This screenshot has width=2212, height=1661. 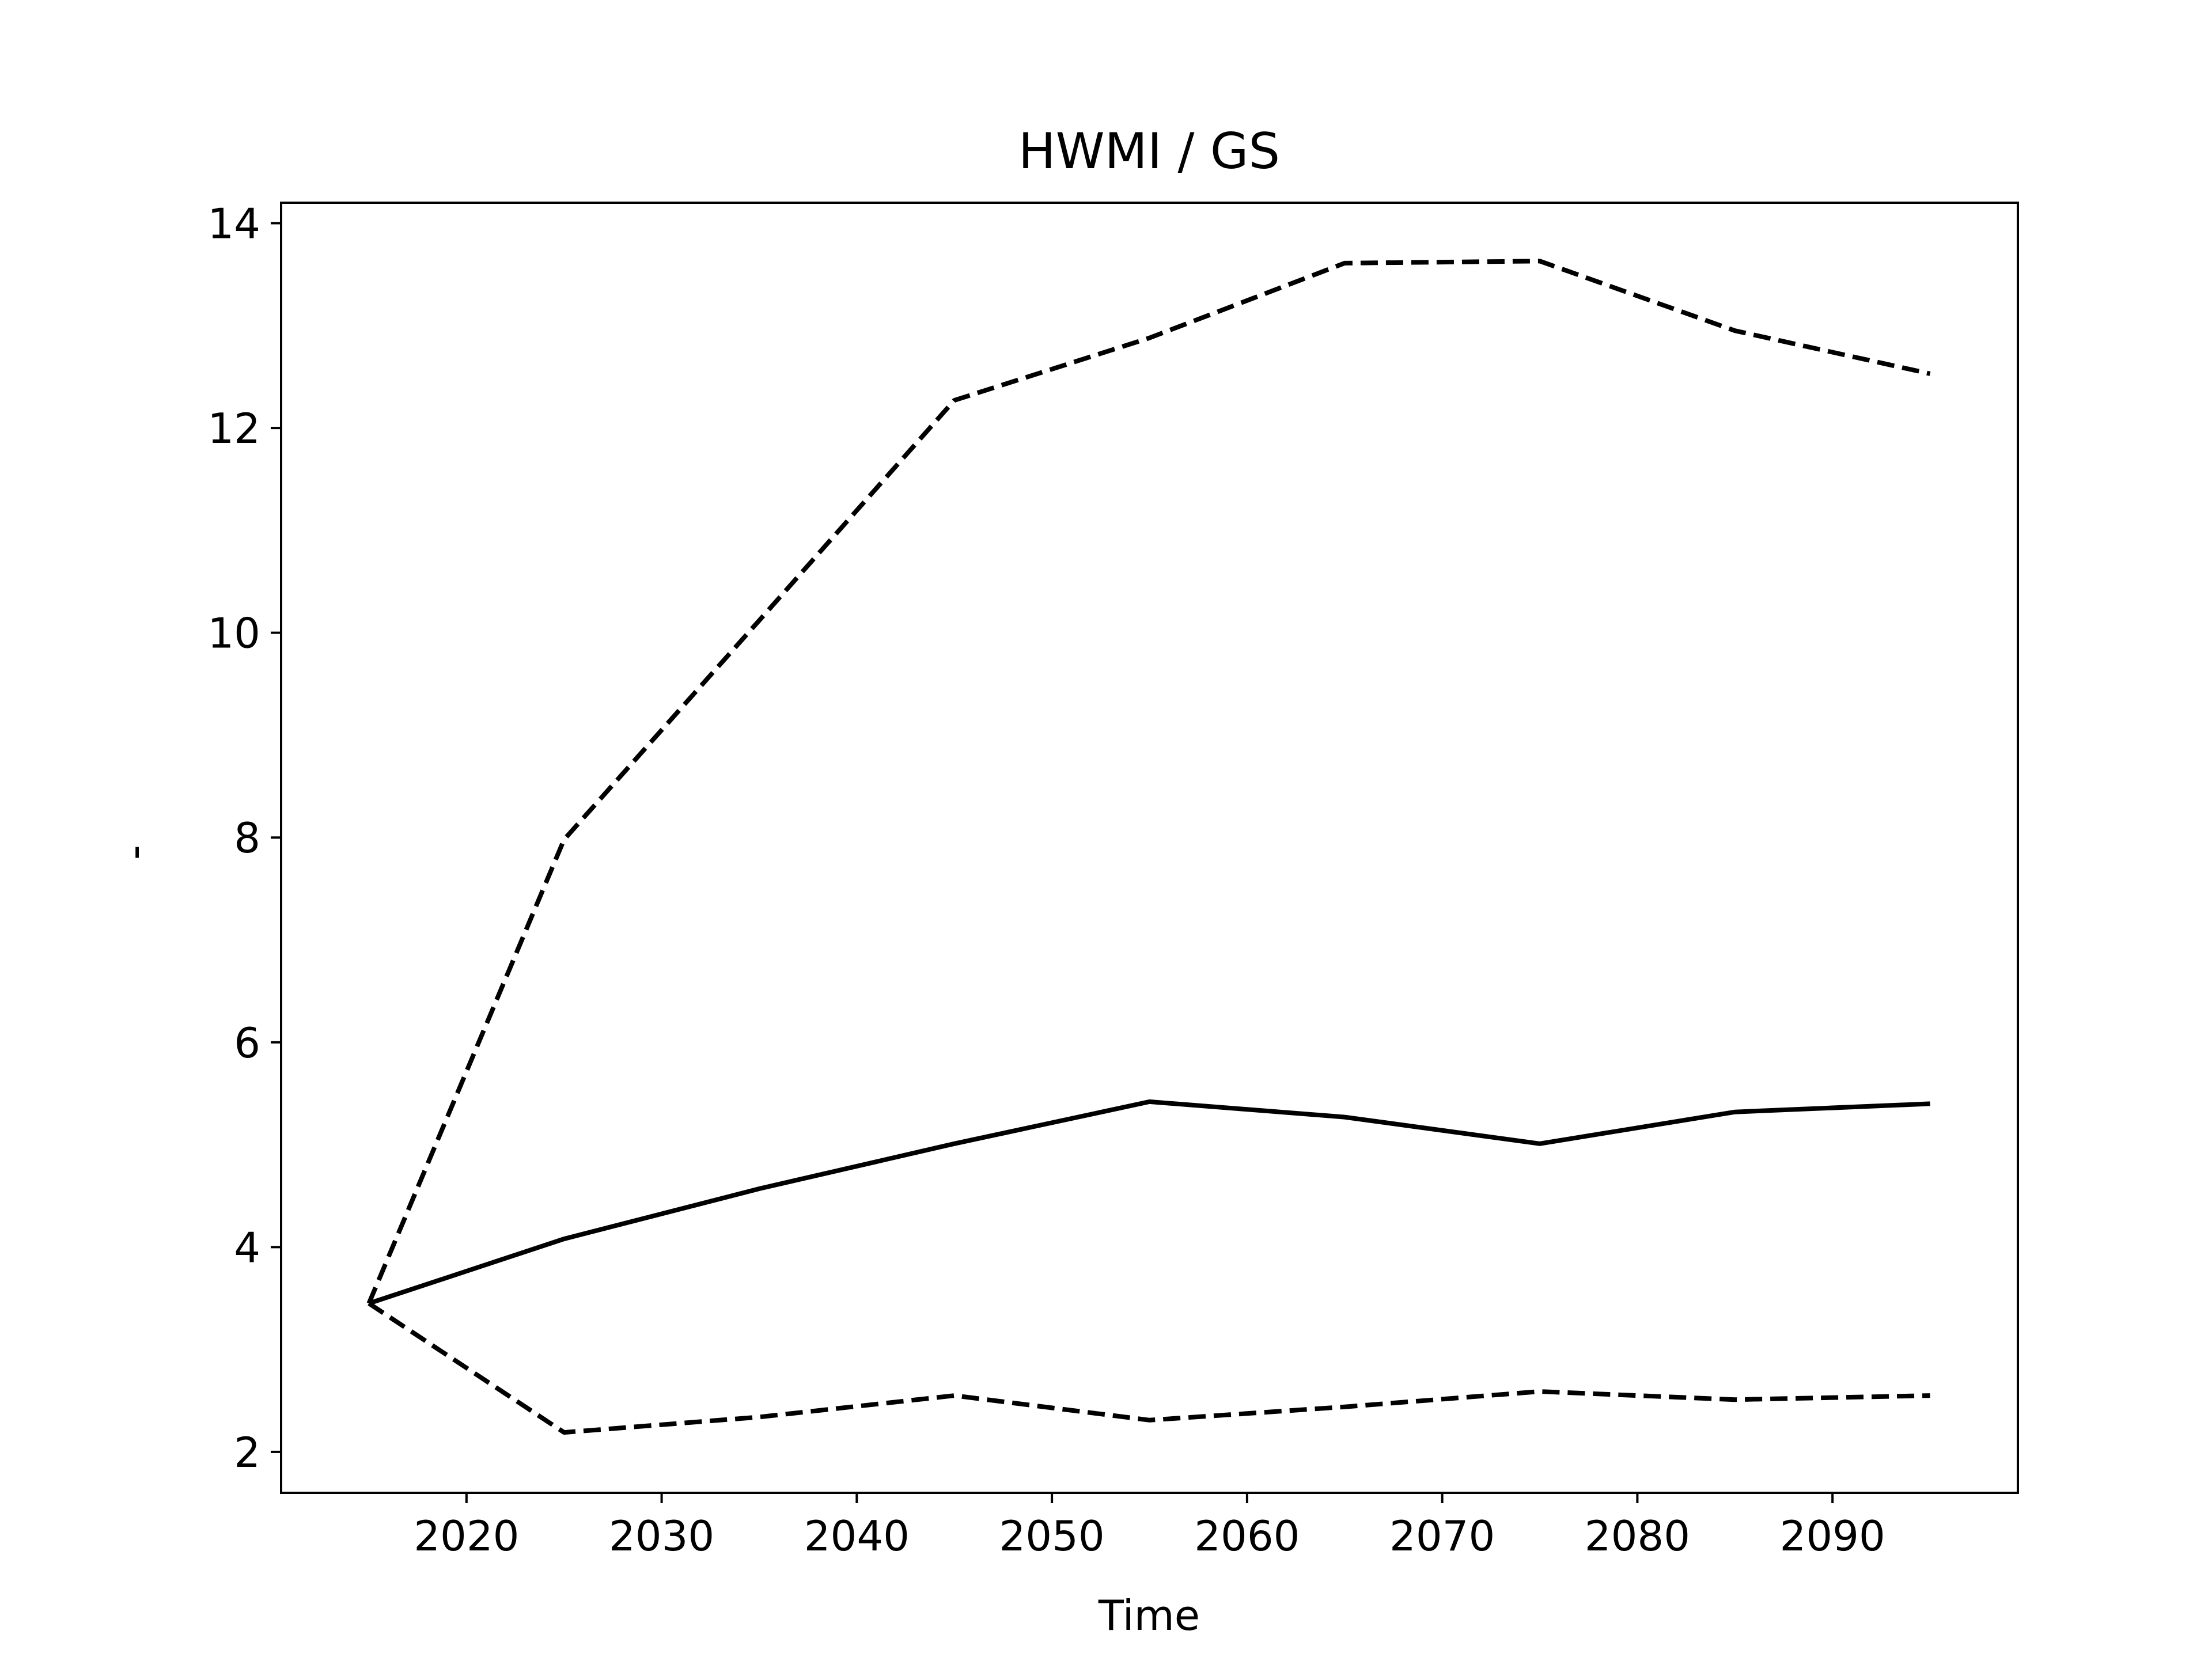 I want to click on y-tick-label: 4, so click(x=247, y=1247).